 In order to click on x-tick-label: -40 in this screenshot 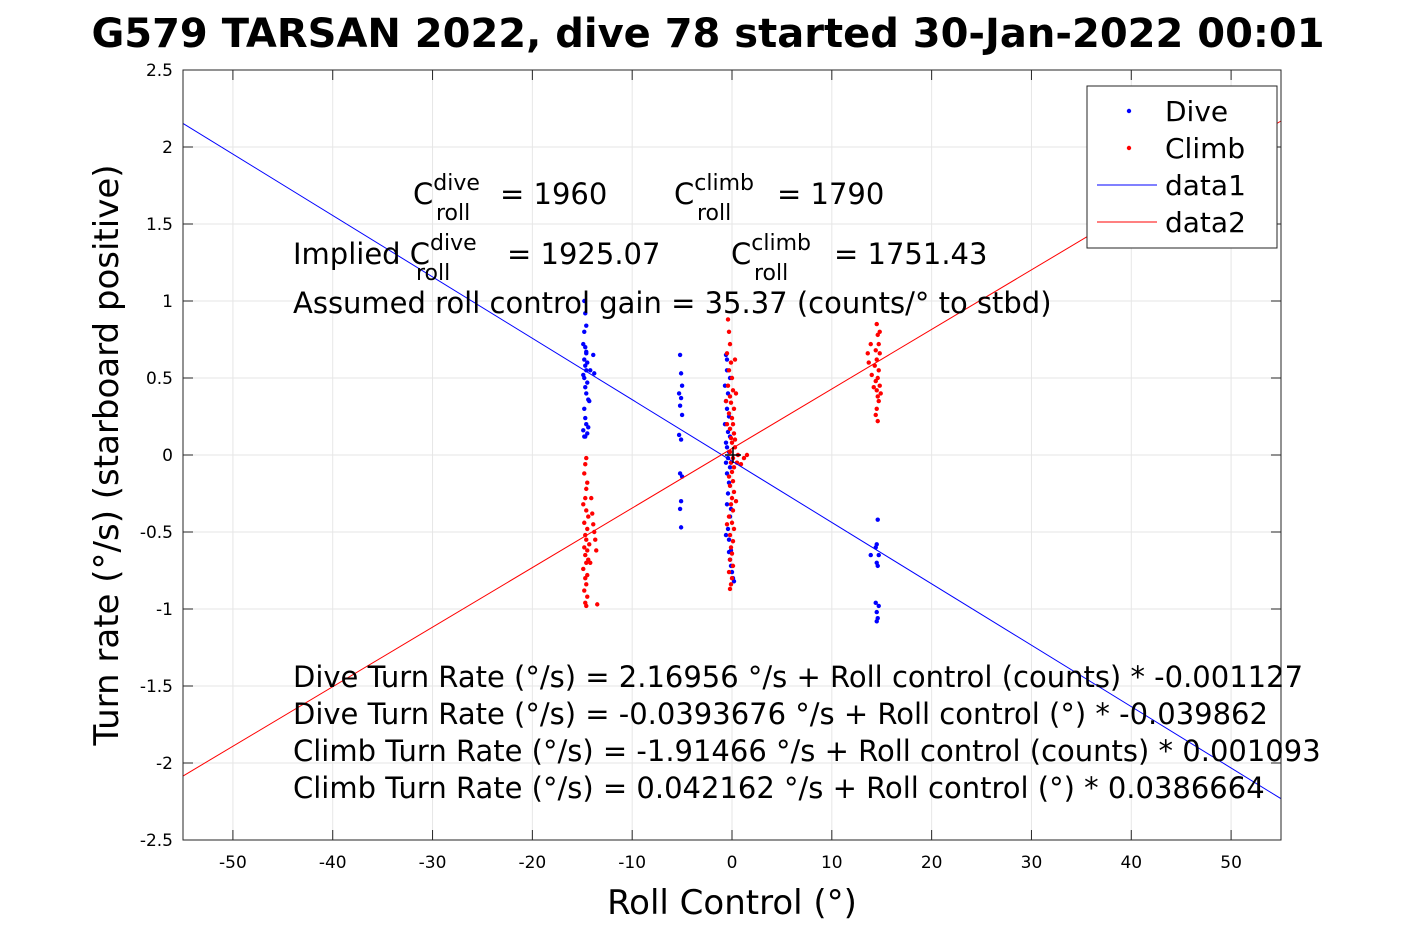, I will do `click(333, 863)`.